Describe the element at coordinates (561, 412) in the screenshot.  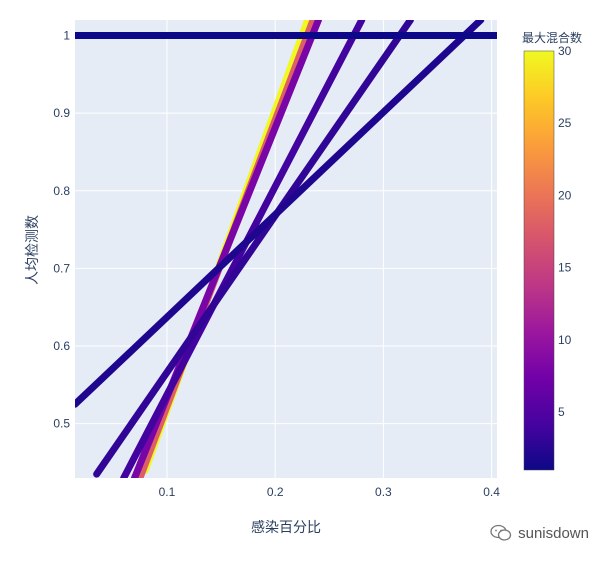
I see `colorbar-tick-label: 5` at that location.